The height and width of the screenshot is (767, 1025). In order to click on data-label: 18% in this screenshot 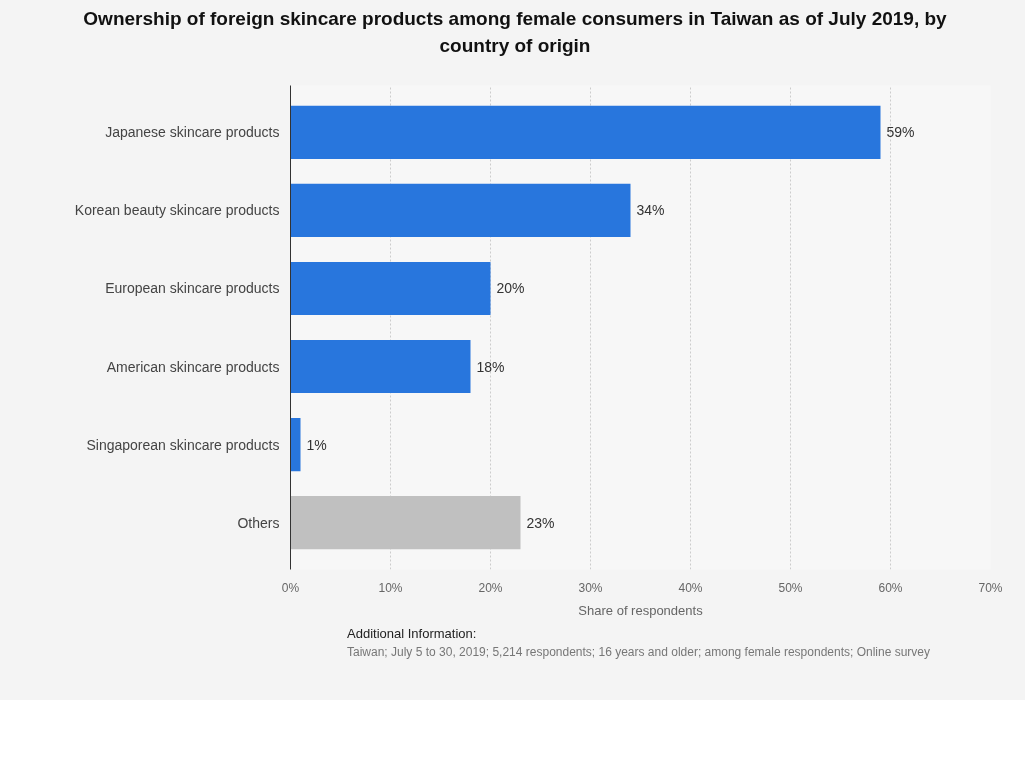, I will do `click(490, 366)`.